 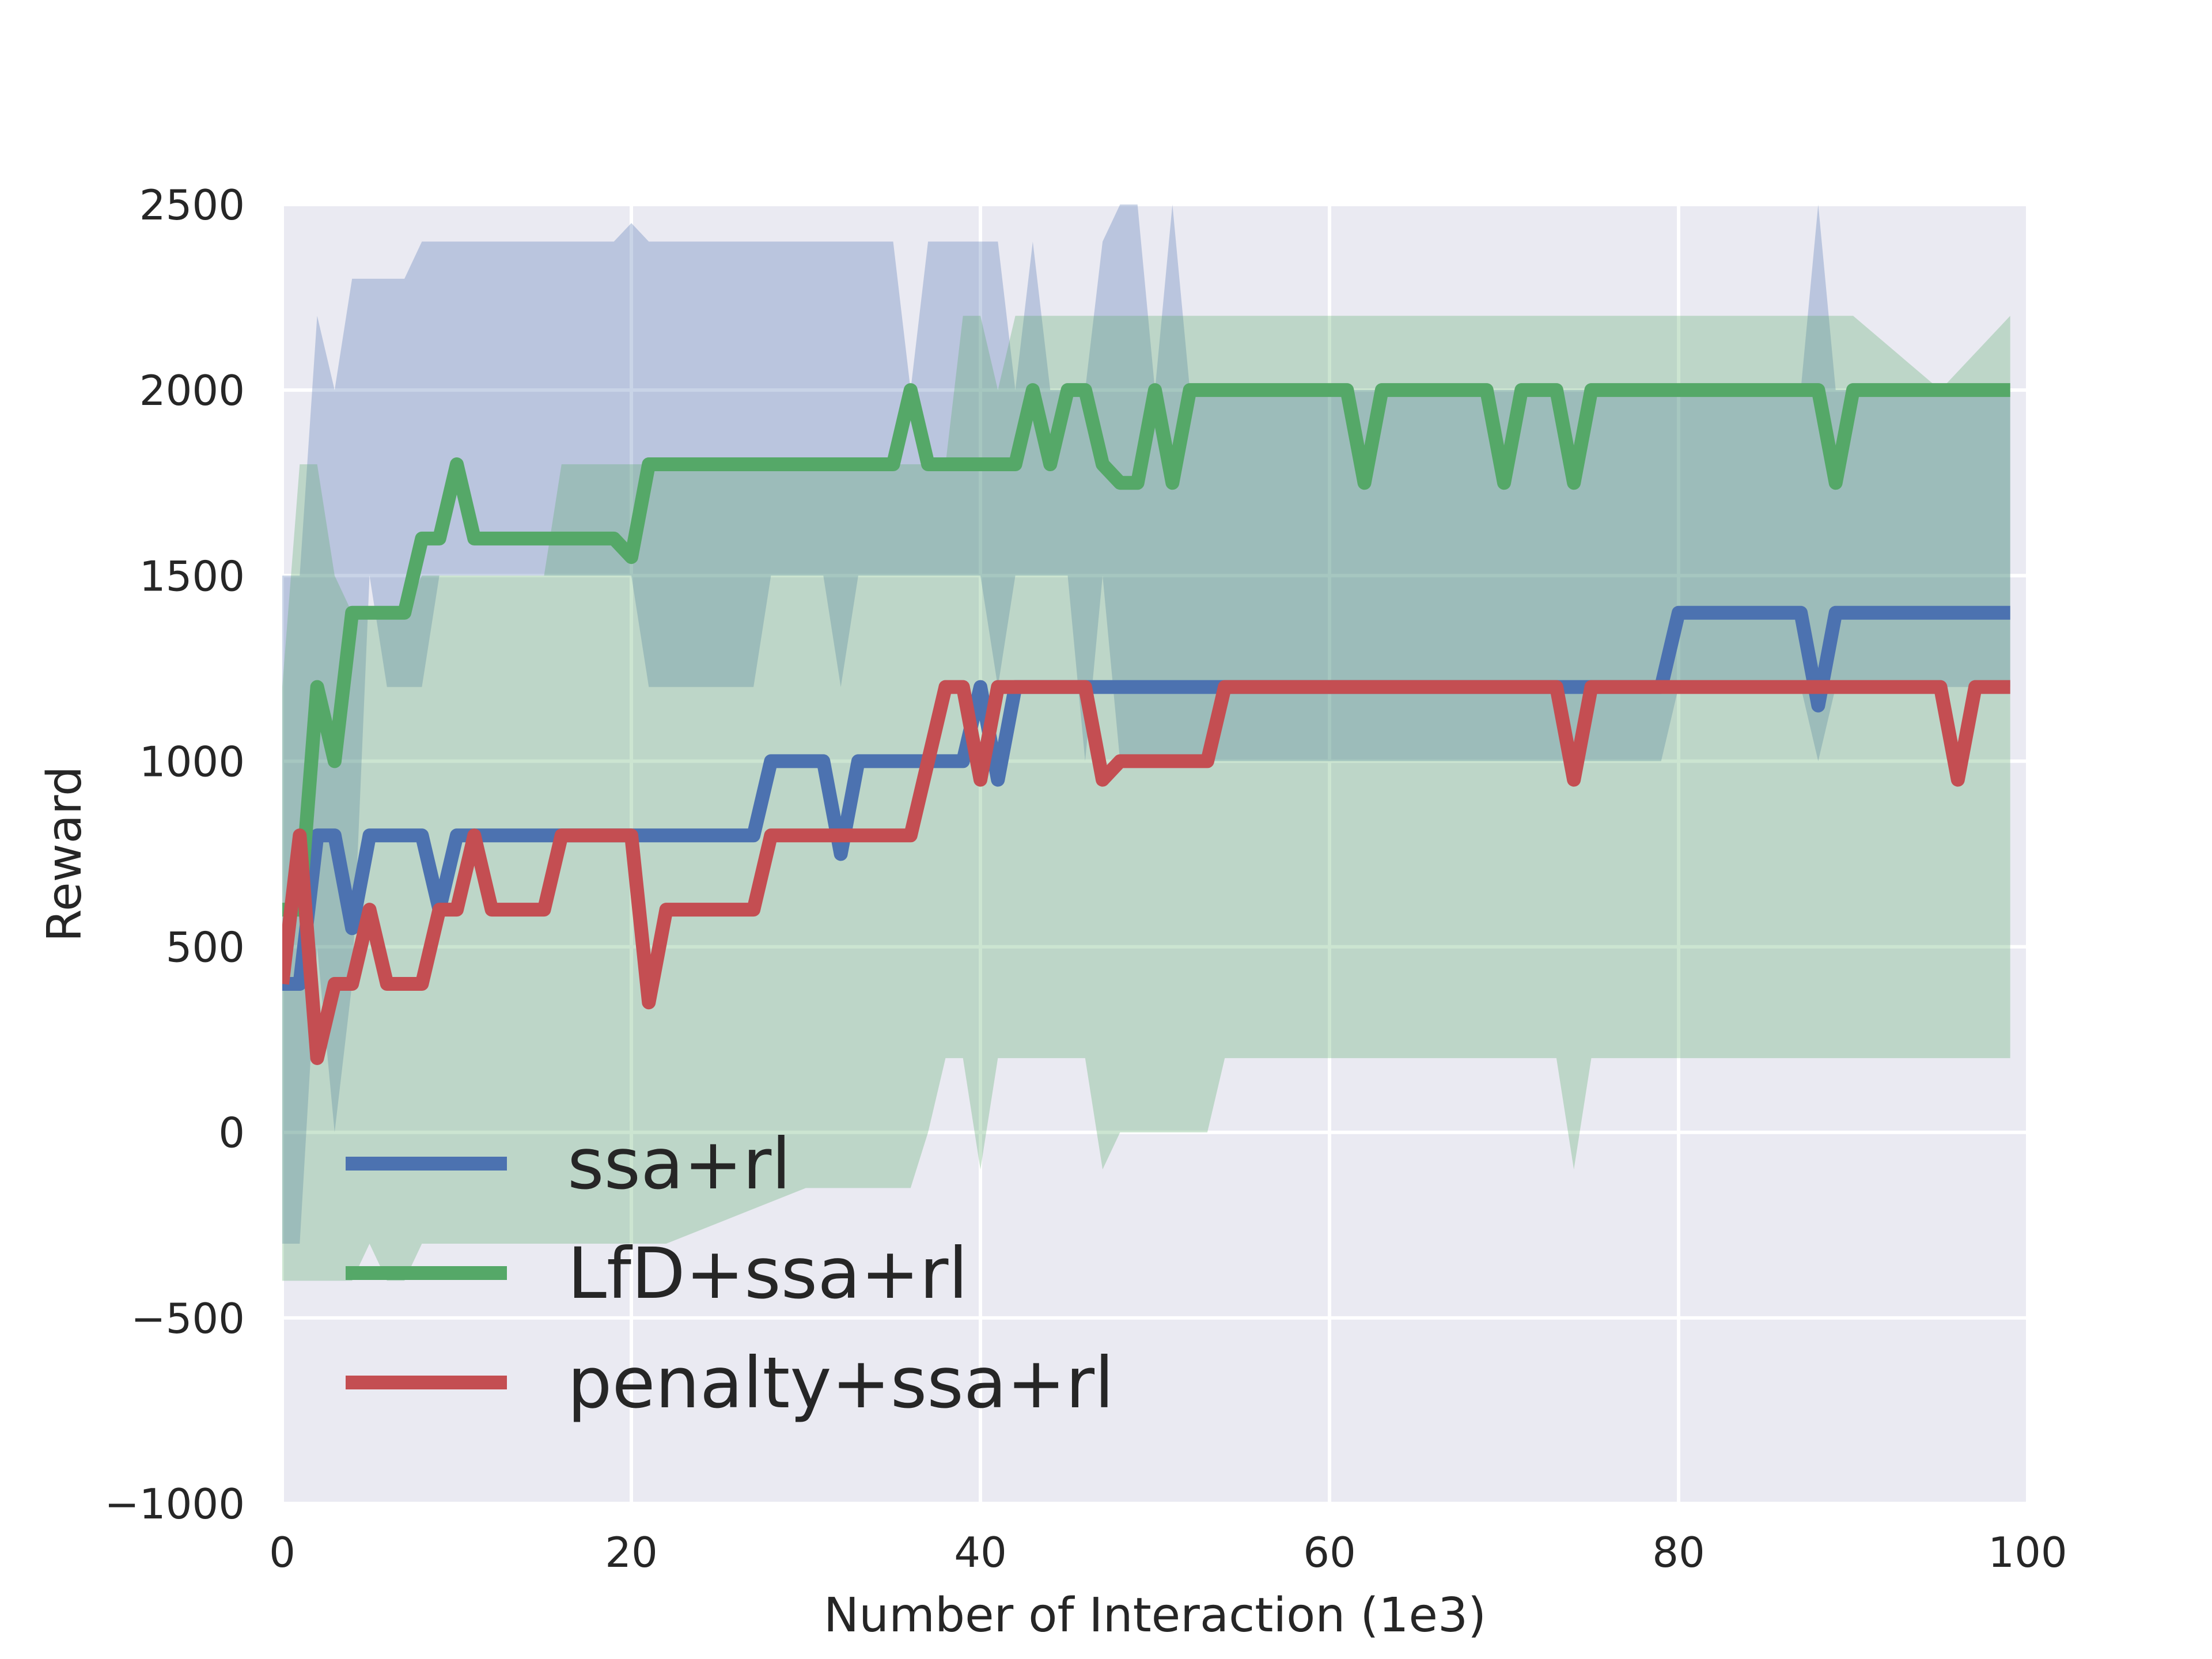 I want to click on x-tick-label: 80, so click(x=1678, y=1552).